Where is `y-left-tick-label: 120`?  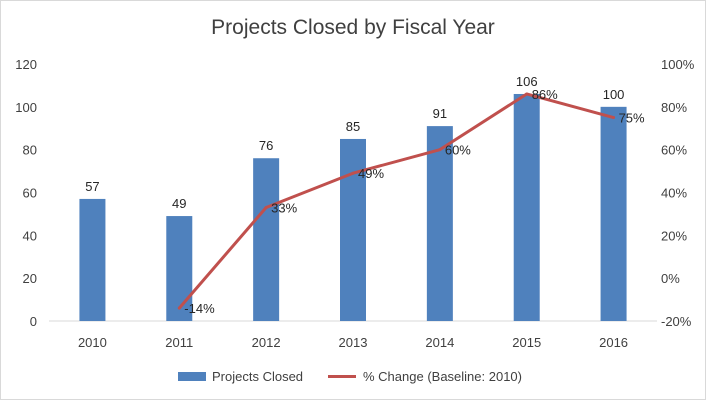 y-left-tick-label: 120 is located at coordinates (26, 64).